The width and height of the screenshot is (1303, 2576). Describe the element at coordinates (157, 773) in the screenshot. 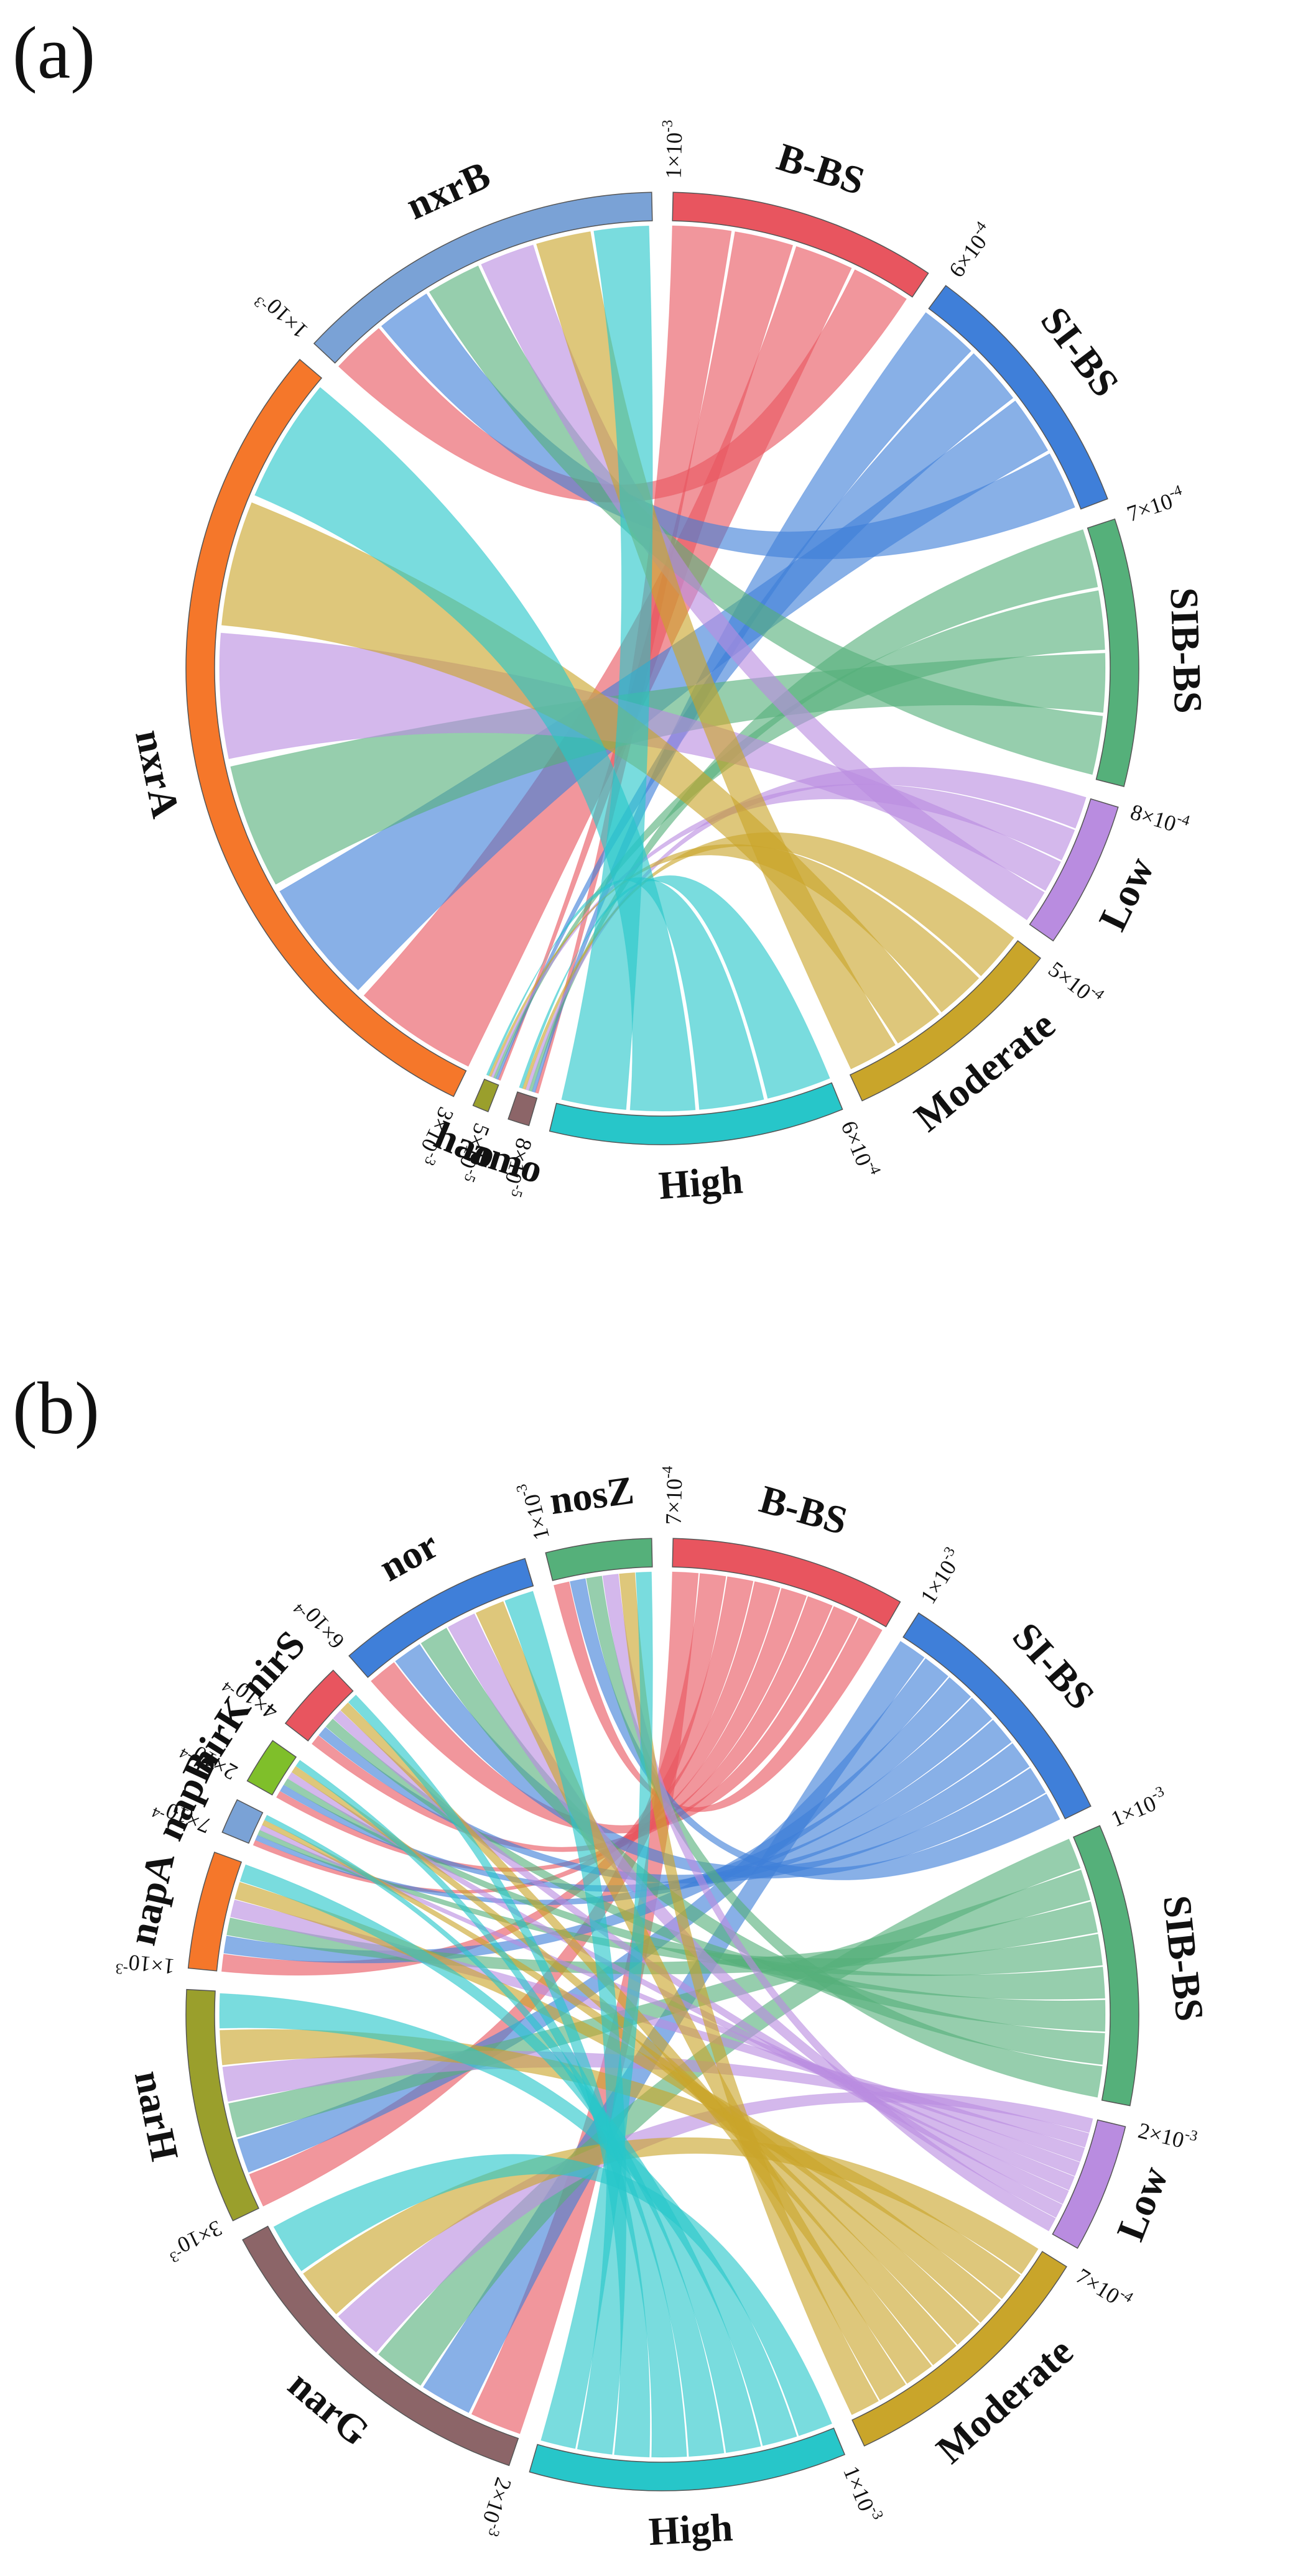

I see `segment-label-nxra: nxrA` at that location.